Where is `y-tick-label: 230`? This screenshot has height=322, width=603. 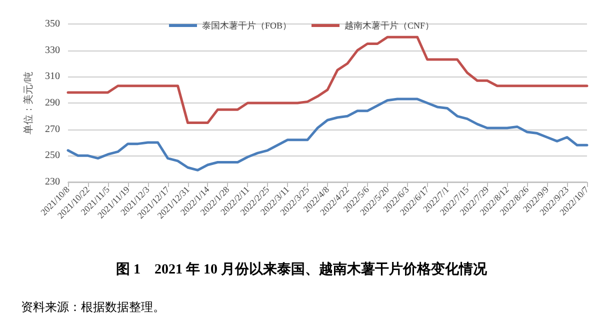 y-tick-label: 230 is located at coordinates (52, 182).